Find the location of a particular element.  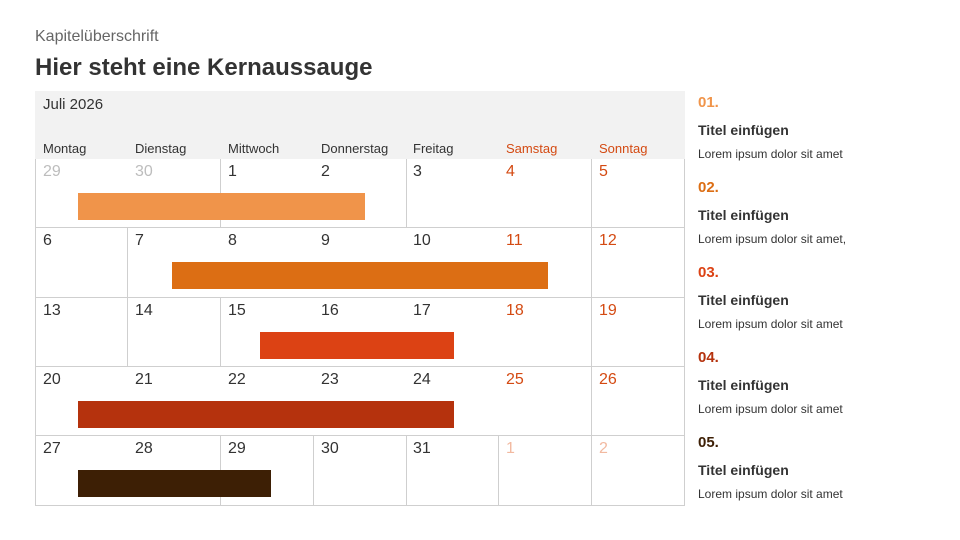

item-number: 04. is located at coordinates (708, 357).